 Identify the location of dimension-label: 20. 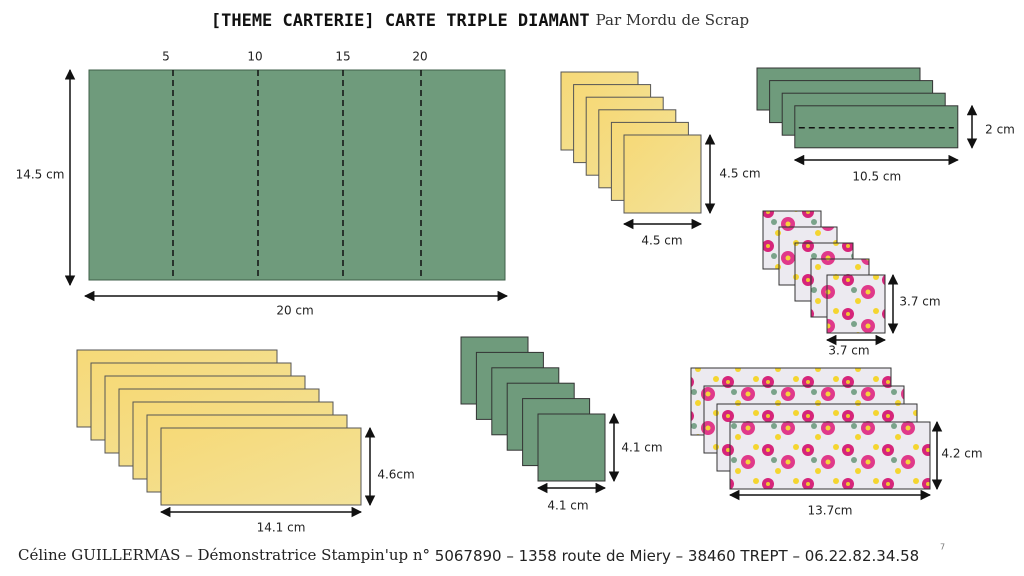
(419, 57).